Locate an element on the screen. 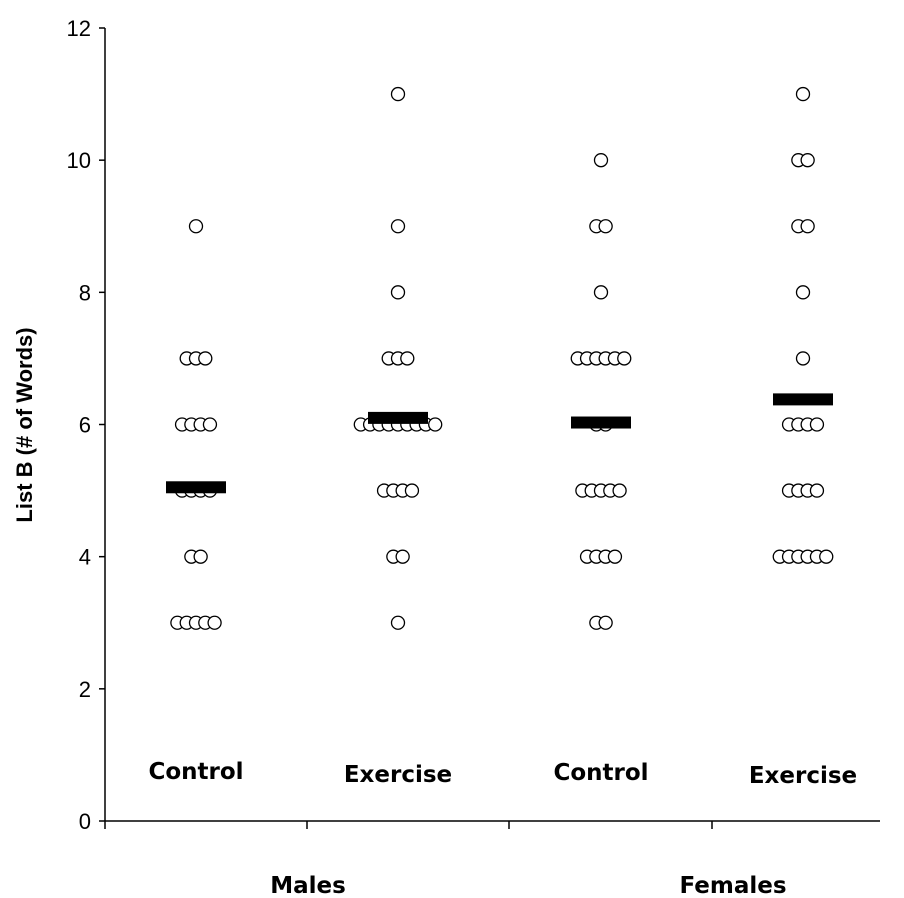  y-axis-label: List B (# of Words) is located at coordinates (24, 424).